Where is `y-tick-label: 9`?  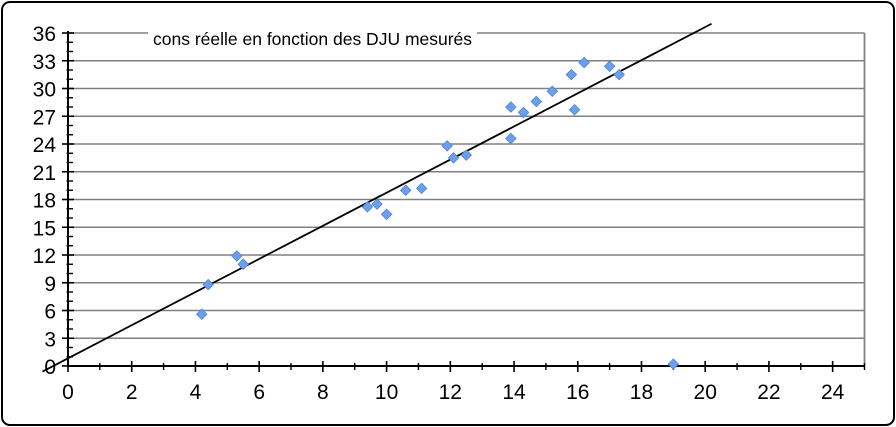 y-tick-label: 9 is located at coordinates (50, 284).